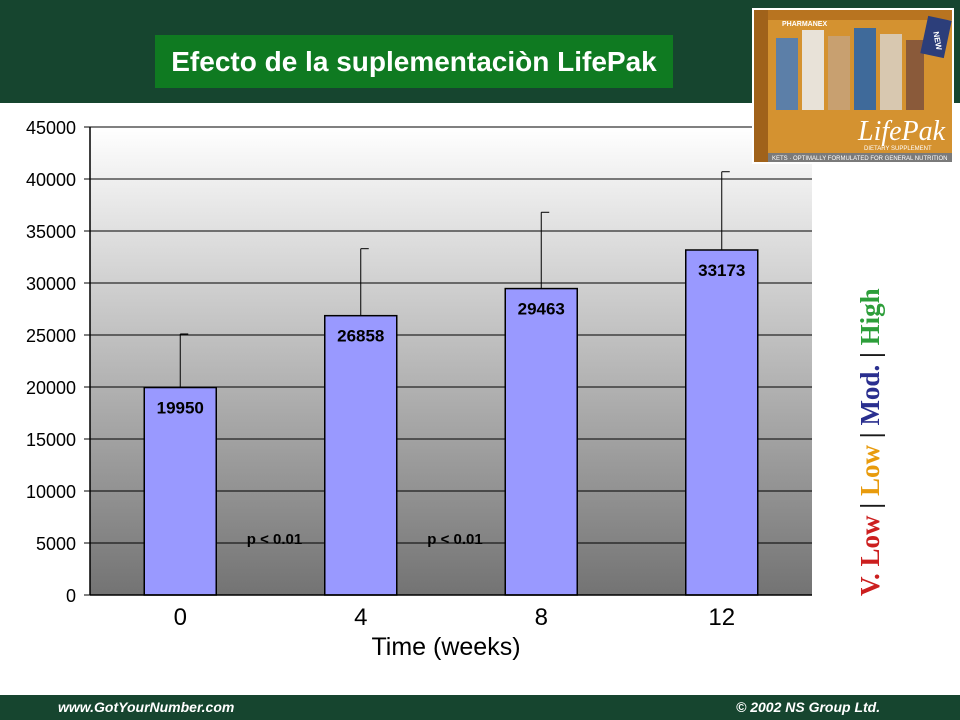 The image size is (960, 720). I want to click on x-tick-label: 0, so click(180, 617).